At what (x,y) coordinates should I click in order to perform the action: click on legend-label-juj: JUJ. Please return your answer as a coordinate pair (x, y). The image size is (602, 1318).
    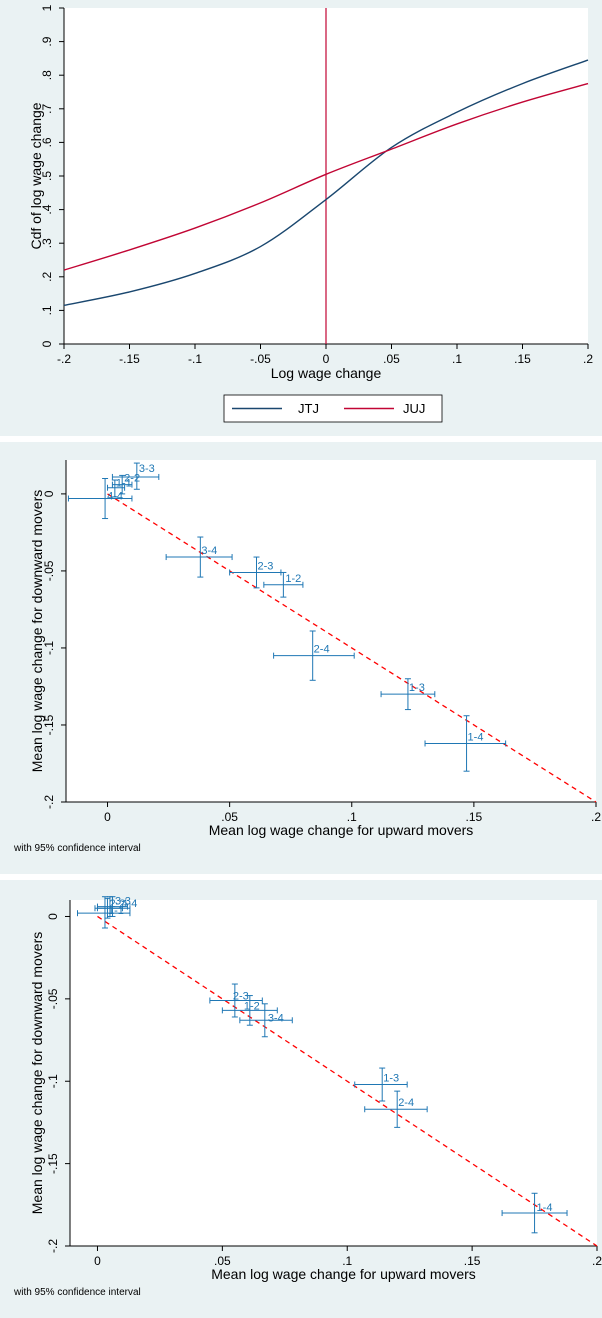
    Looking at the image, I should click on (414, 408).